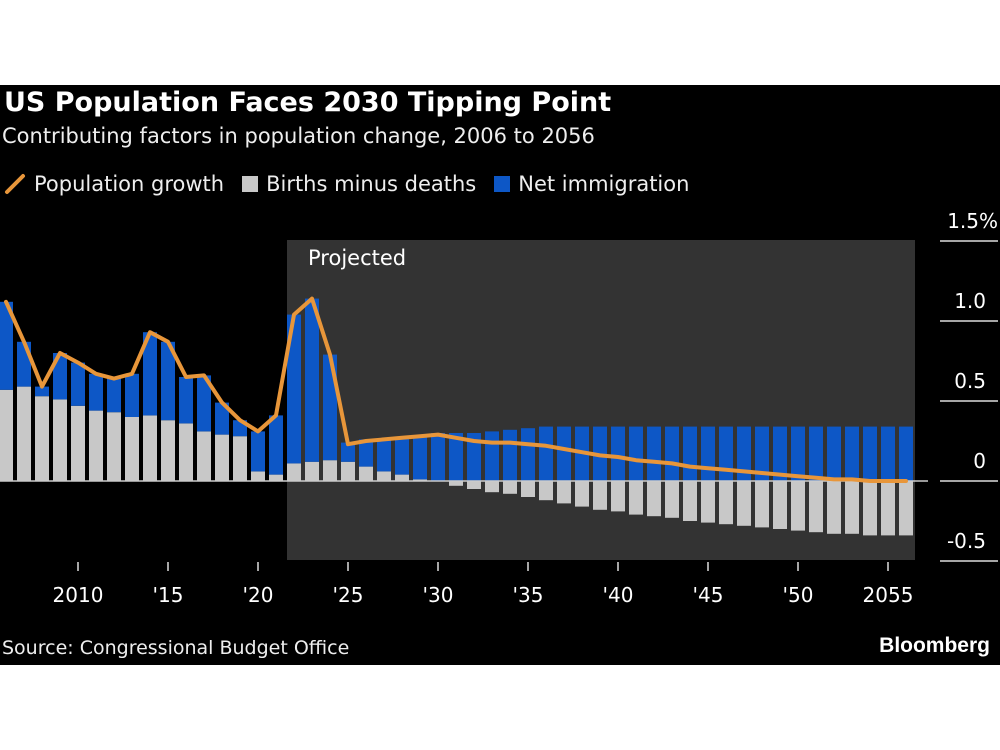 The image size is (1000, 750). Describe the element at coordinates (129, 184) in the screenshot. I see `legend-label: Population growth` at that location.